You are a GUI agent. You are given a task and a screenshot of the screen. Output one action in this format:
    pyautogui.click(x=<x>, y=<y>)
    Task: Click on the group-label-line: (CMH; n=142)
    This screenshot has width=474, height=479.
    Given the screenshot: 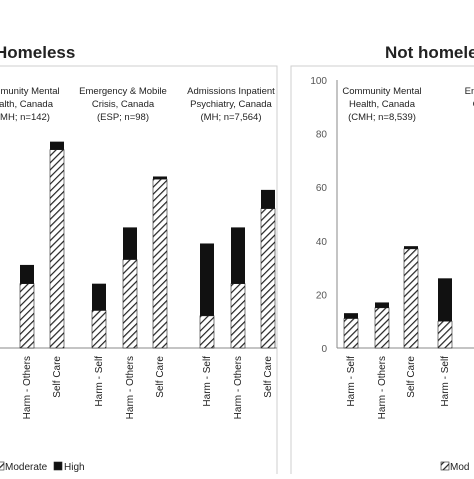 What is the action you would take?
    pyautogui.click(x=25, y=117)
    